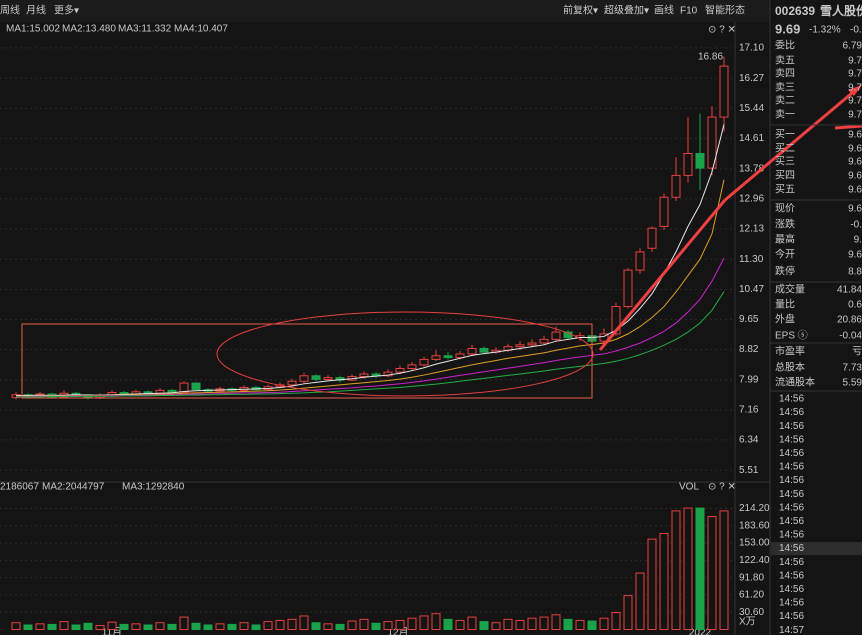 This screenshot has height=635, width=862. Describe the element at coordinates (689, 11) in the screenshot. I see `toolbar-item: F10` at that location.